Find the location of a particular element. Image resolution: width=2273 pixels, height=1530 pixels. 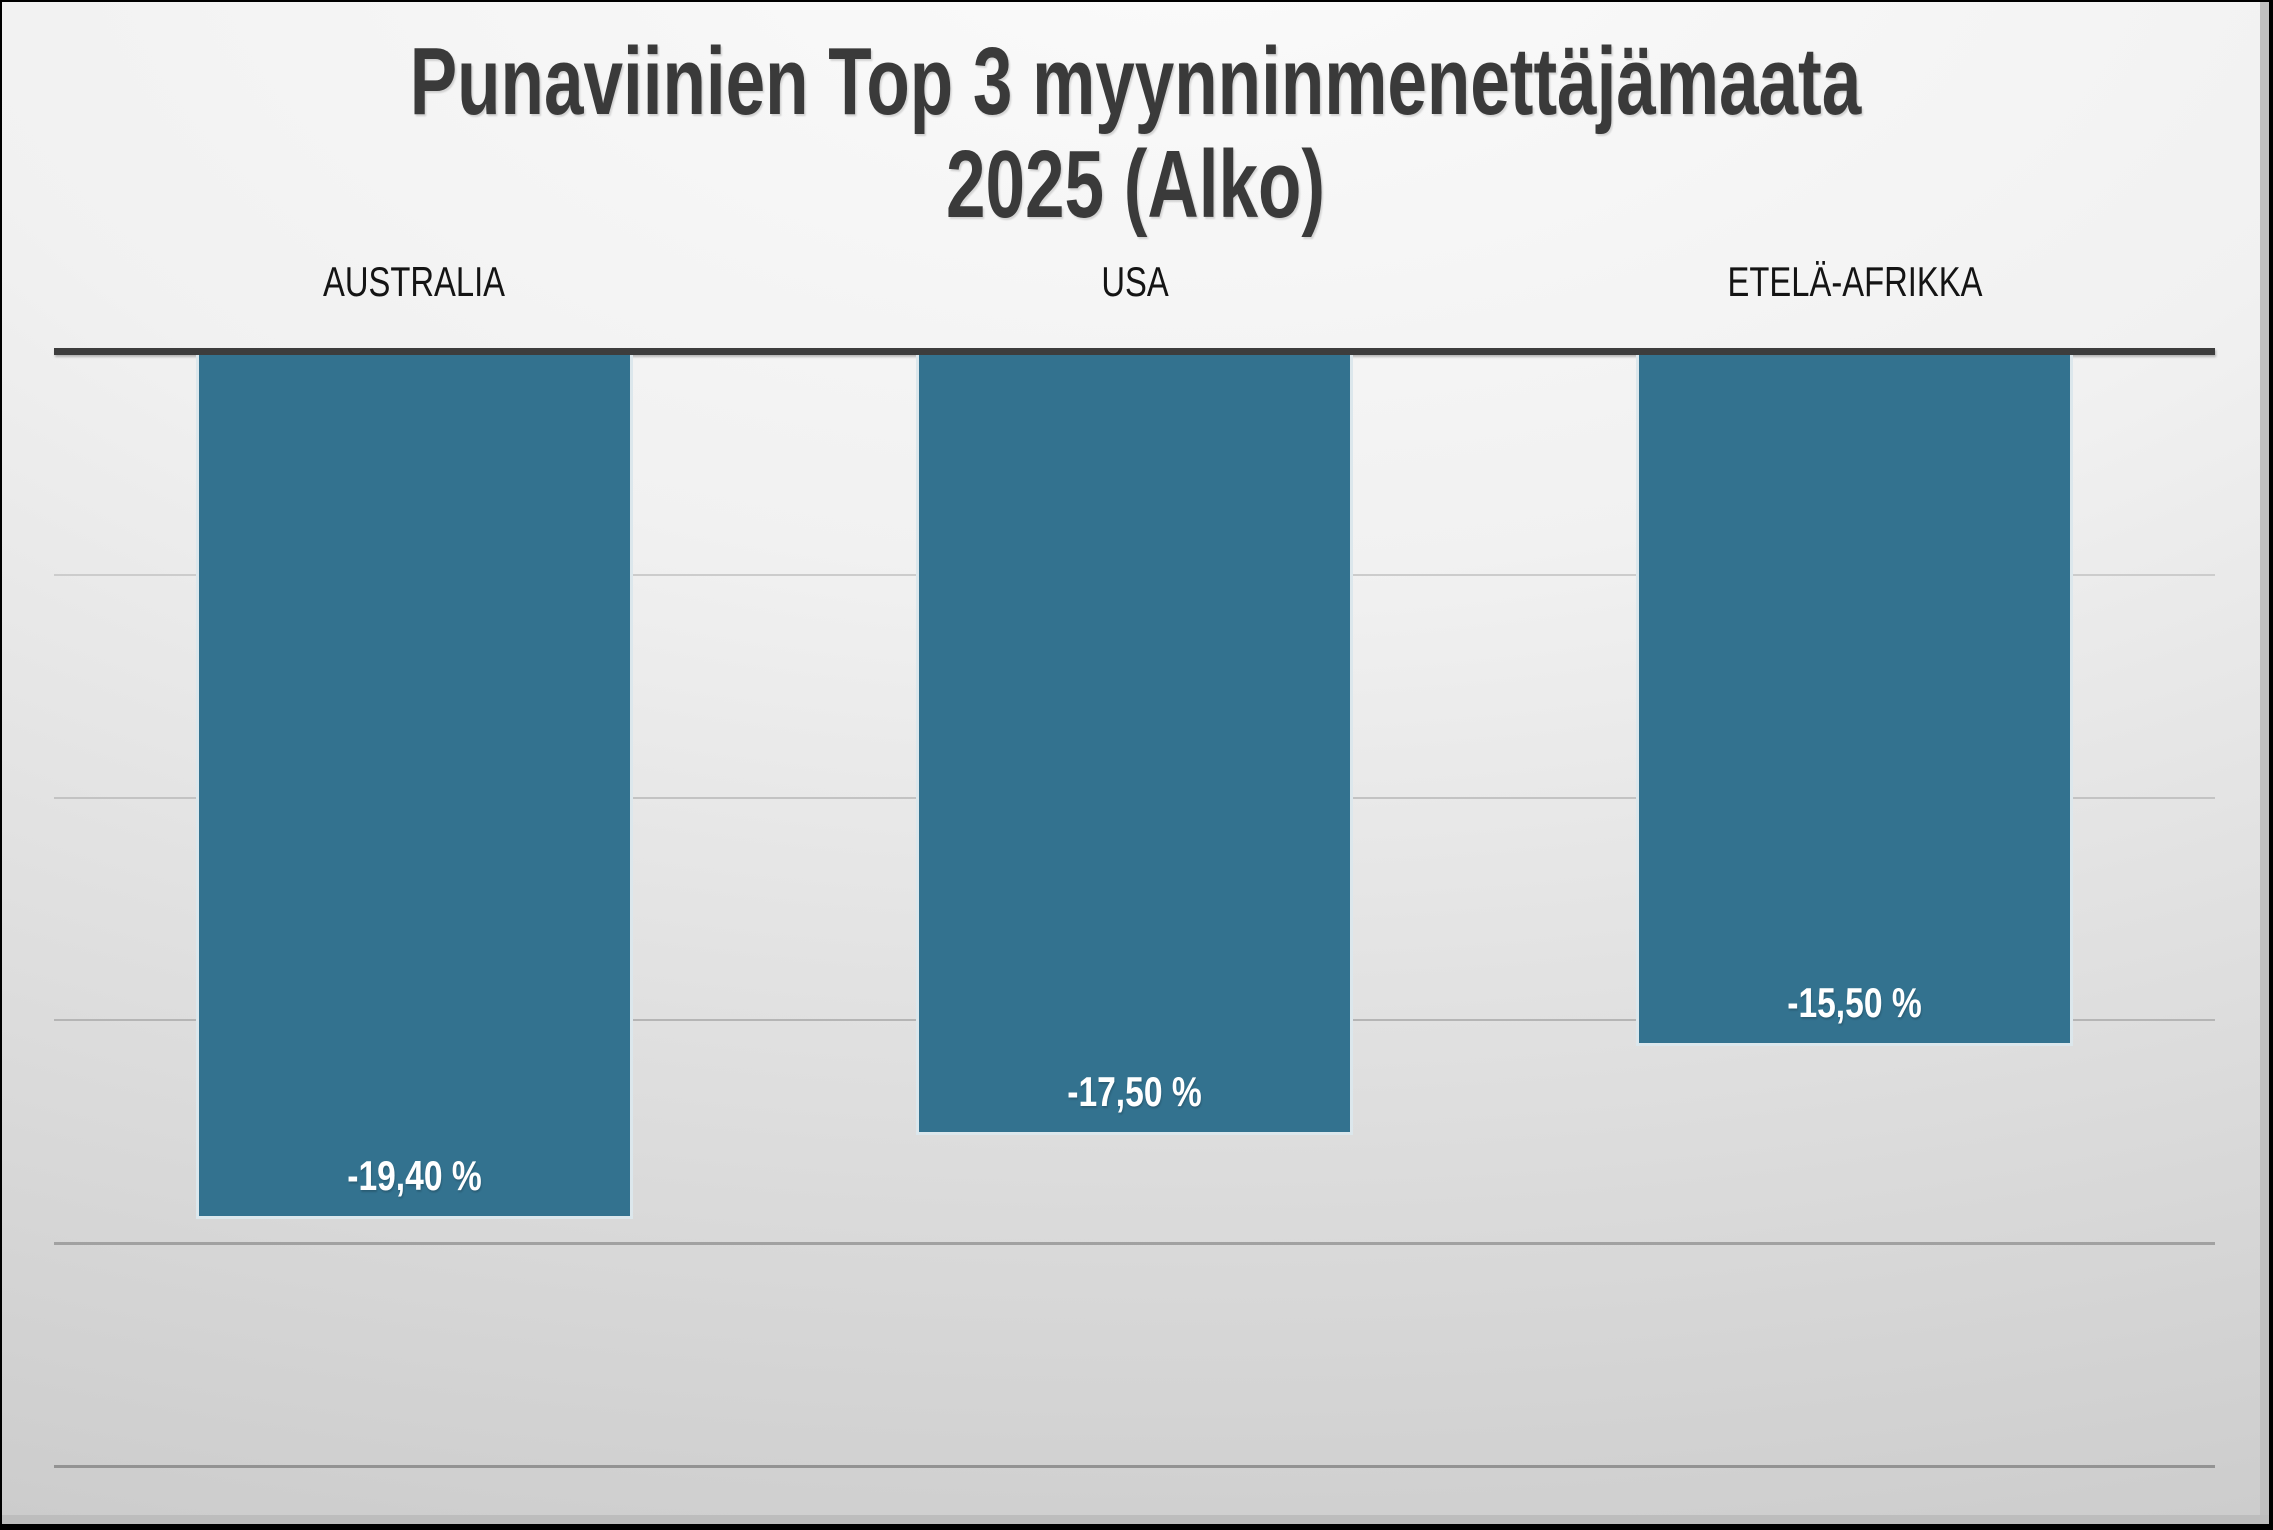

bar: -17,50 % is located at coordinates (1134, 745).